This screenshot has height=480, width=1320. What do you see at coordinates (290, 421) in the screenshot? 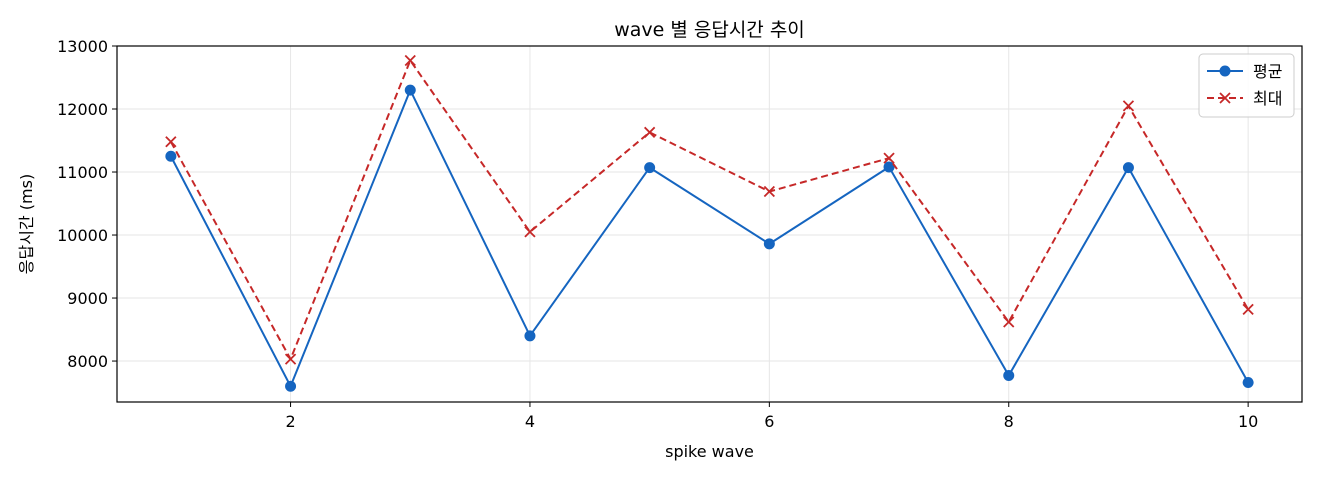
I see `x-tick-label: 2` at bounding box center [290, 421].